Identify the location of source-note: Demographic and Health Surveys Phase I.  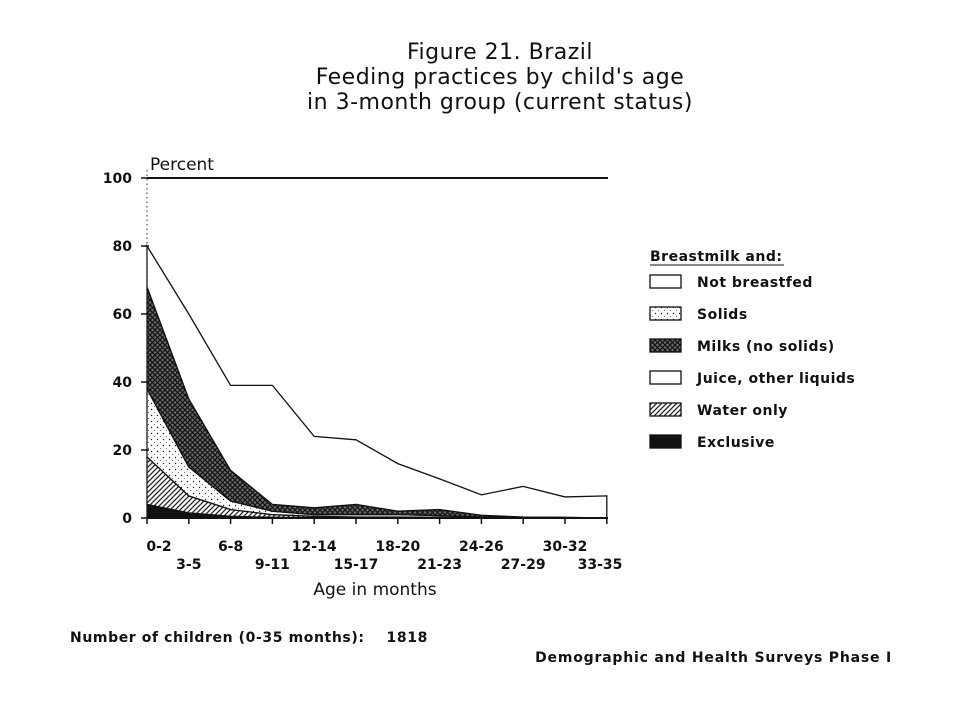
(713, 658).